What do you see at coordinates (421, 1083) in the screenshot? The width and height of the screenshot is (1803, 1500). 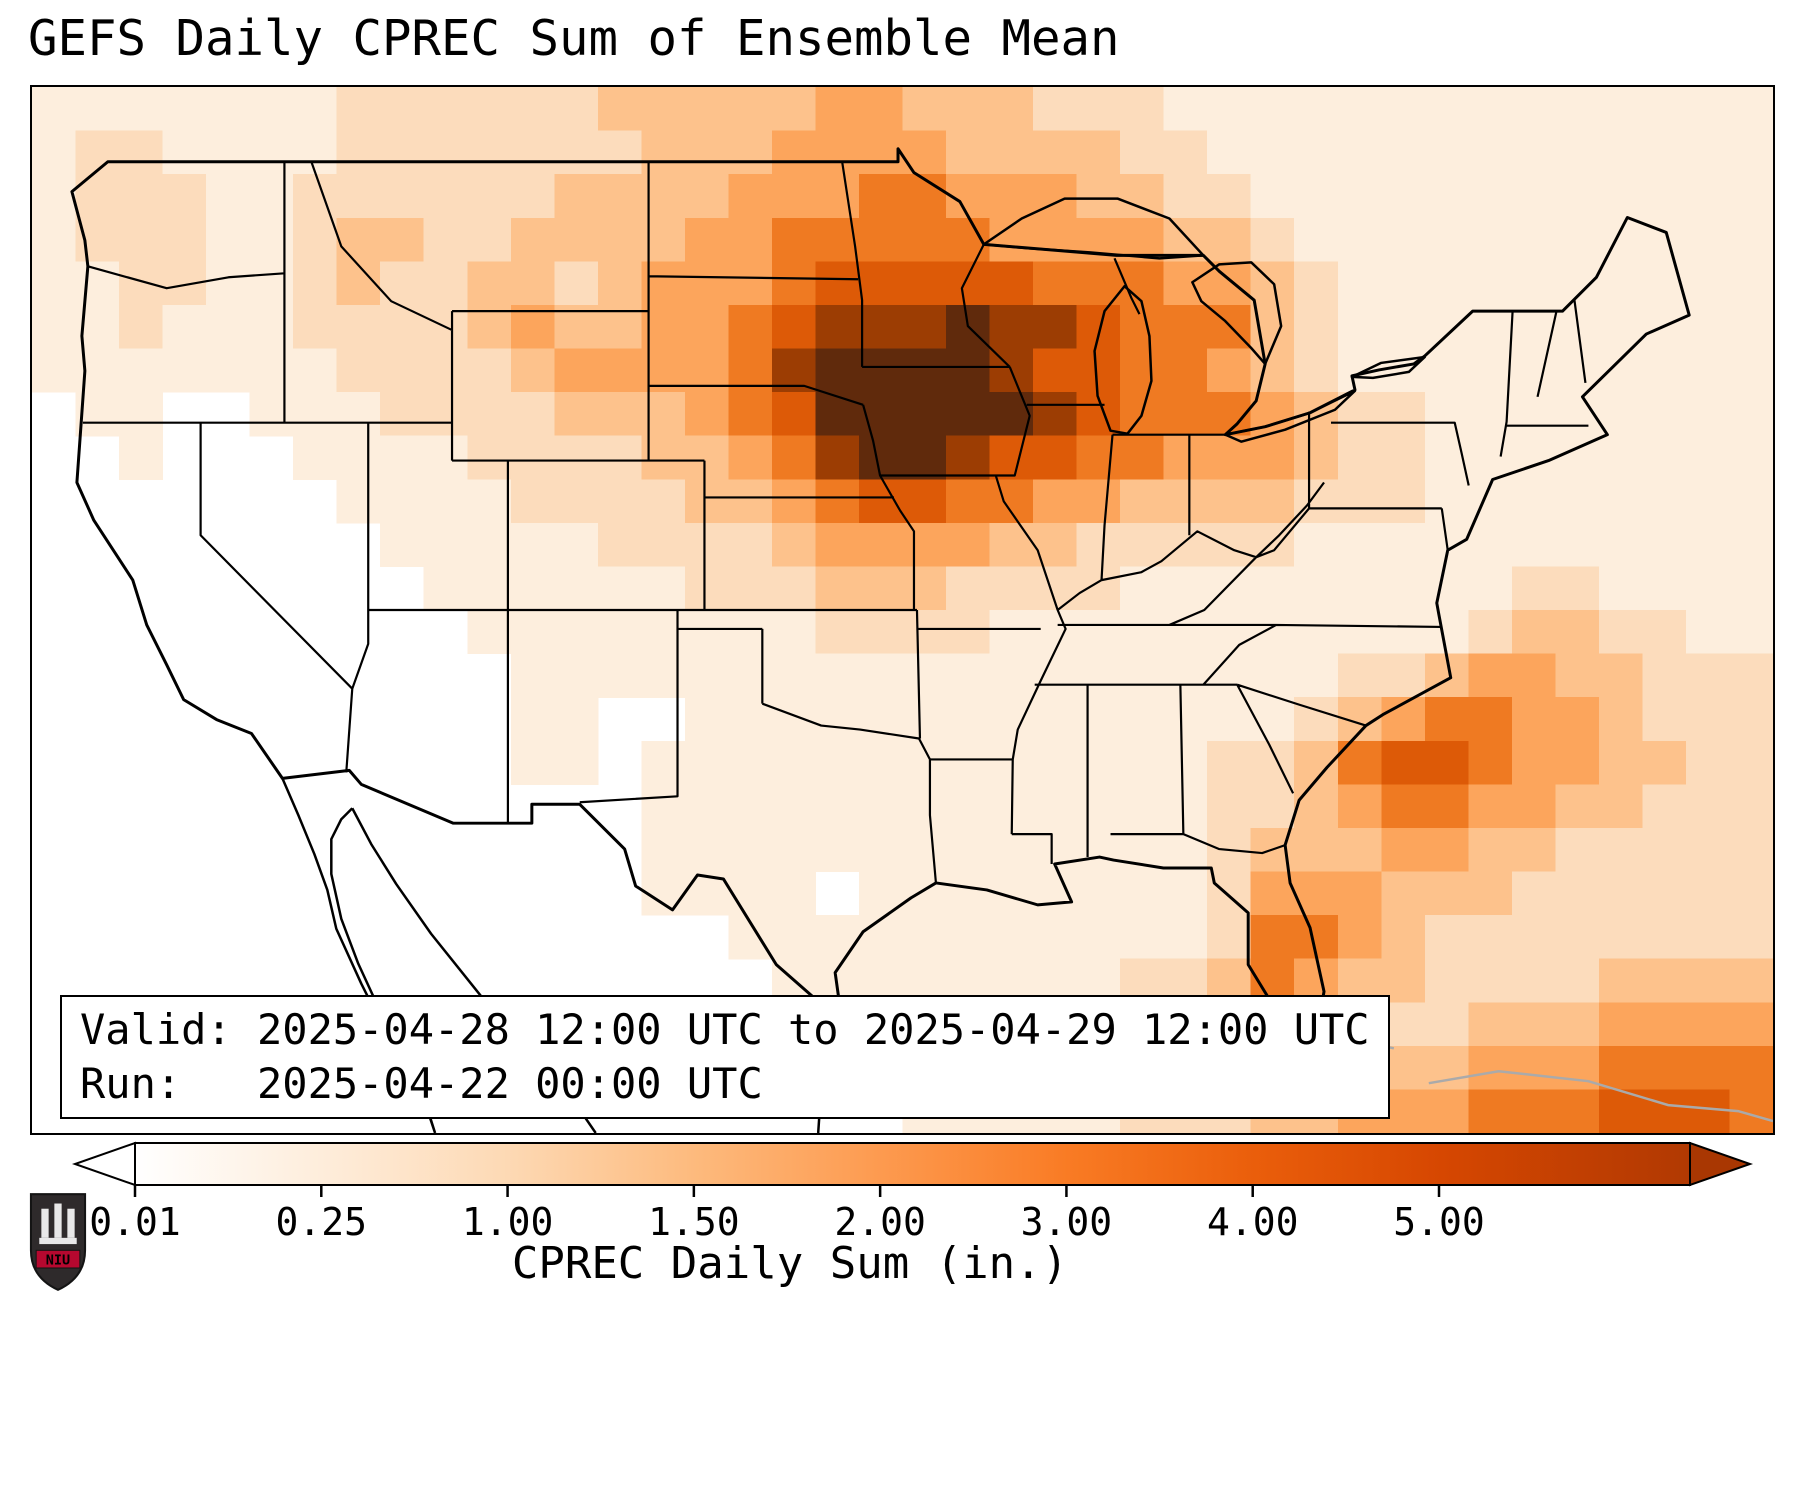 I see `run-time-line: Run: 2025-04-22 00:00 UTC` at bounding box center [421, 1083].